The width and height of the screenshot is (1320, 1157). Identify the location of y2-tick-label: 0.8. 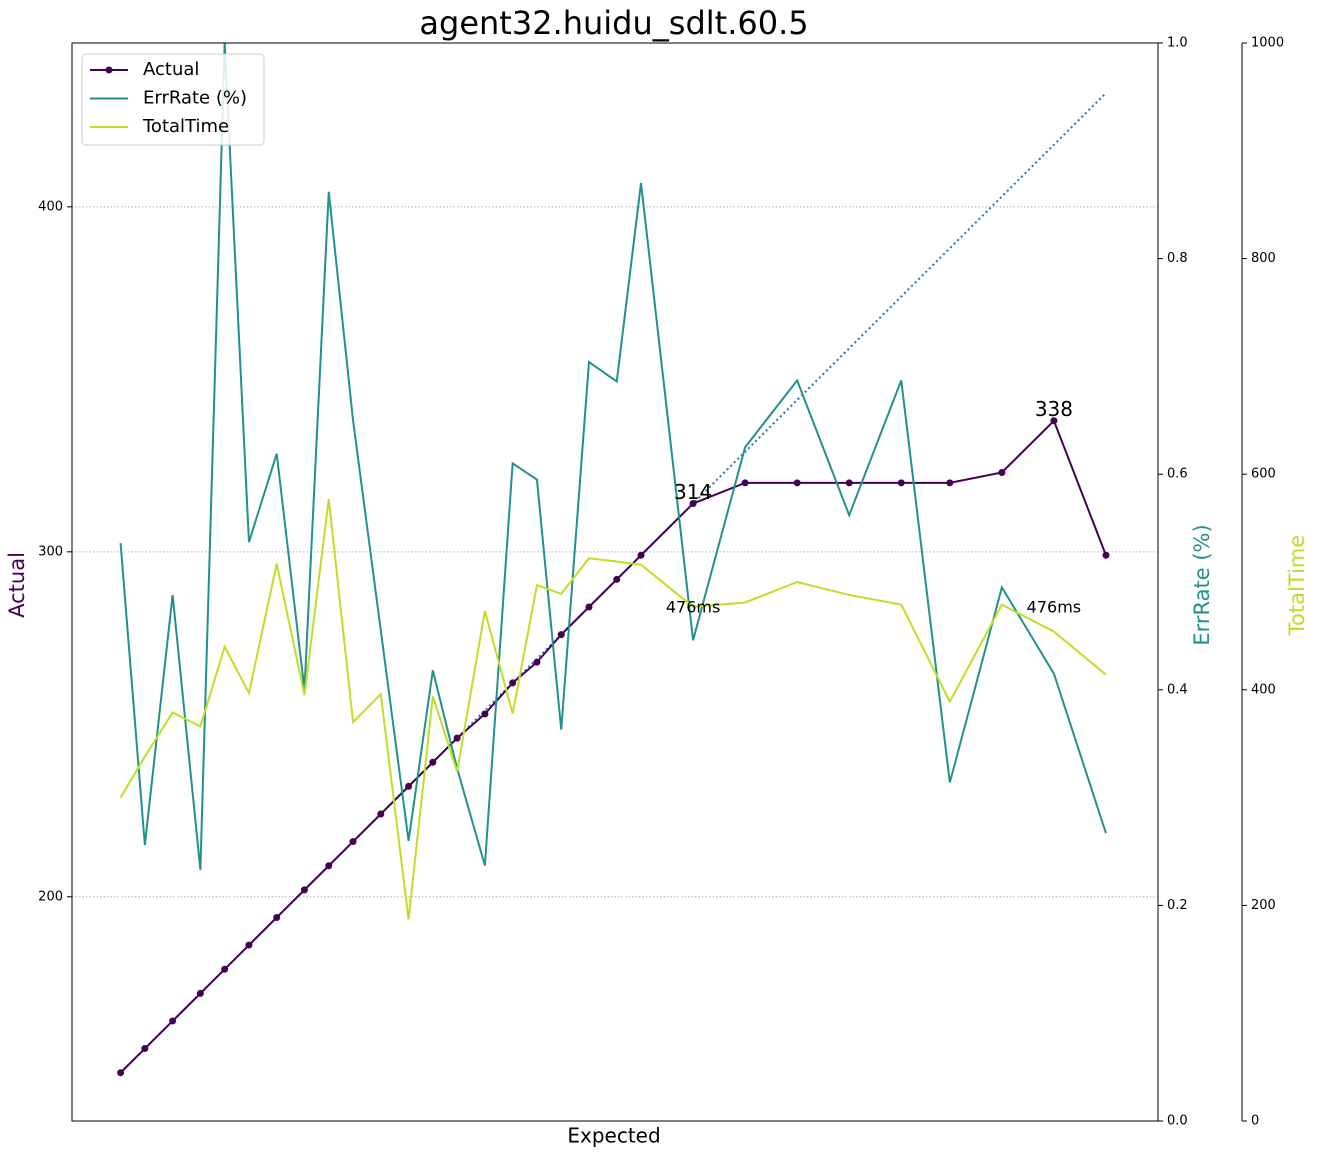
(1177, 258).